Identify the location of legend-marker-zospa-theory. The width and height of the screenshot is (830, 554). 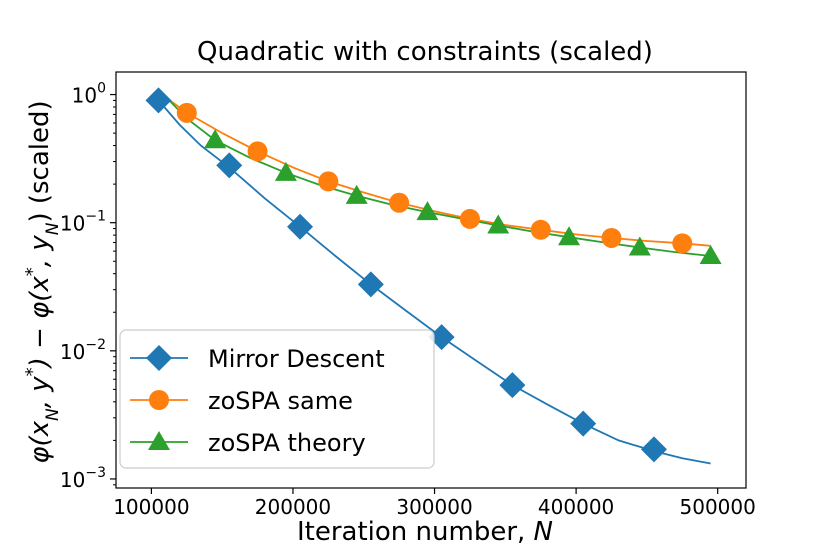
(159, 440).